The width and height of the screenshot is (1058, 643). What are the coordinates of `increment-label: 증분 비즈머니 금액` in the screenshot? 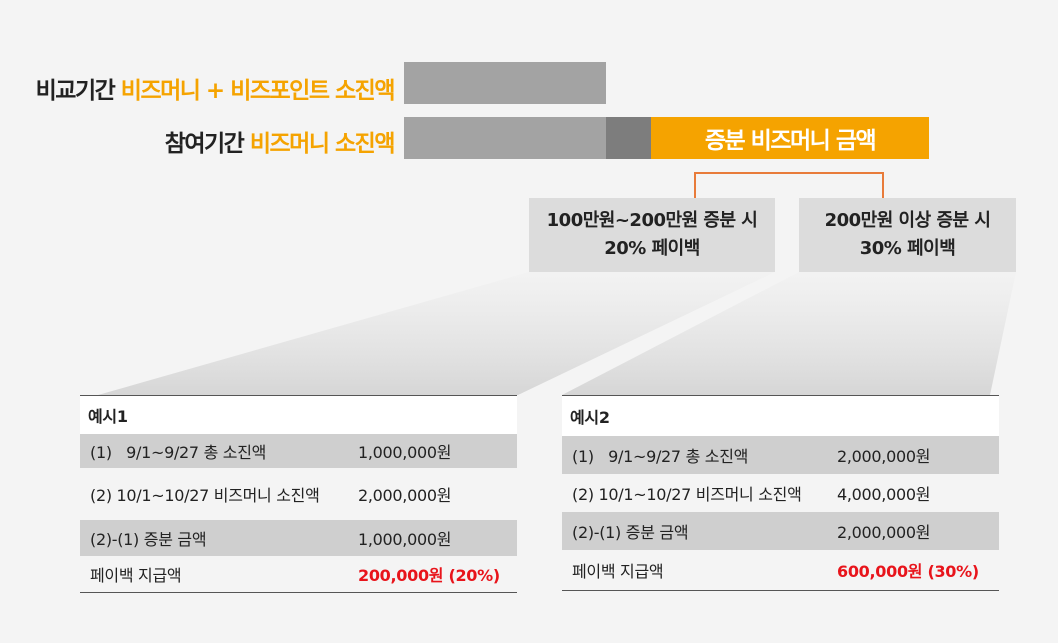 It's located at (790, 141).